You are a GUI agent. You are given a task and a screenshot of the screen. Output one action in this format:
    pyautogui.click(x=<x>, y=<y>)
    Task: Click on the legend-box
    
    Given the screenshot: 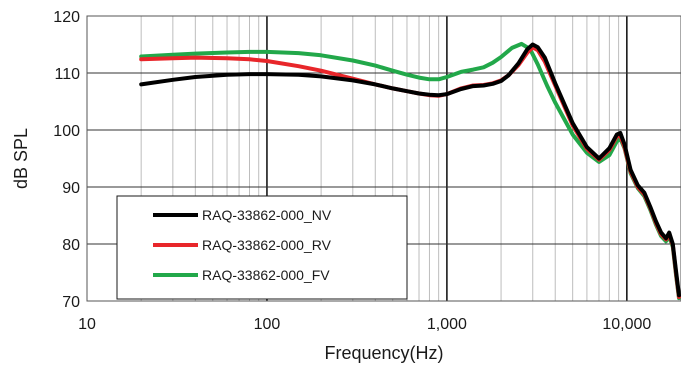 What is the action you would take?
    pyautogui.click(x=262, y=247)
    